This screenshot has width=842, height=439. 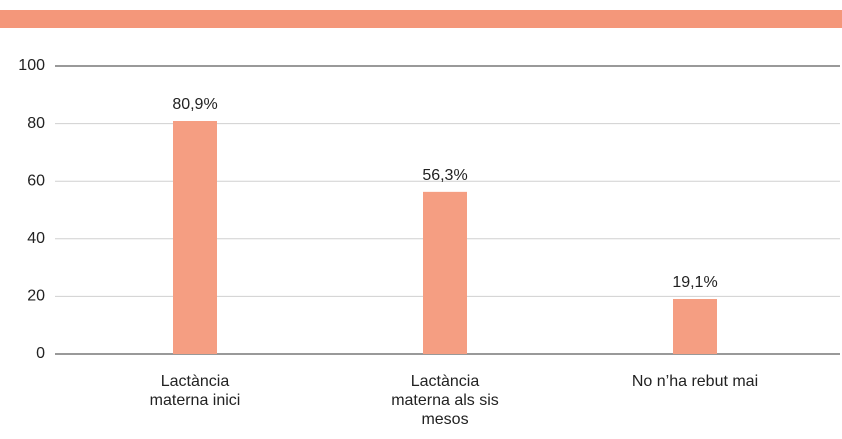 What do you see at coordinates (194, 104) in the screenshot?
I see `data-label: 80,9%` at bounding box center [194, 104].